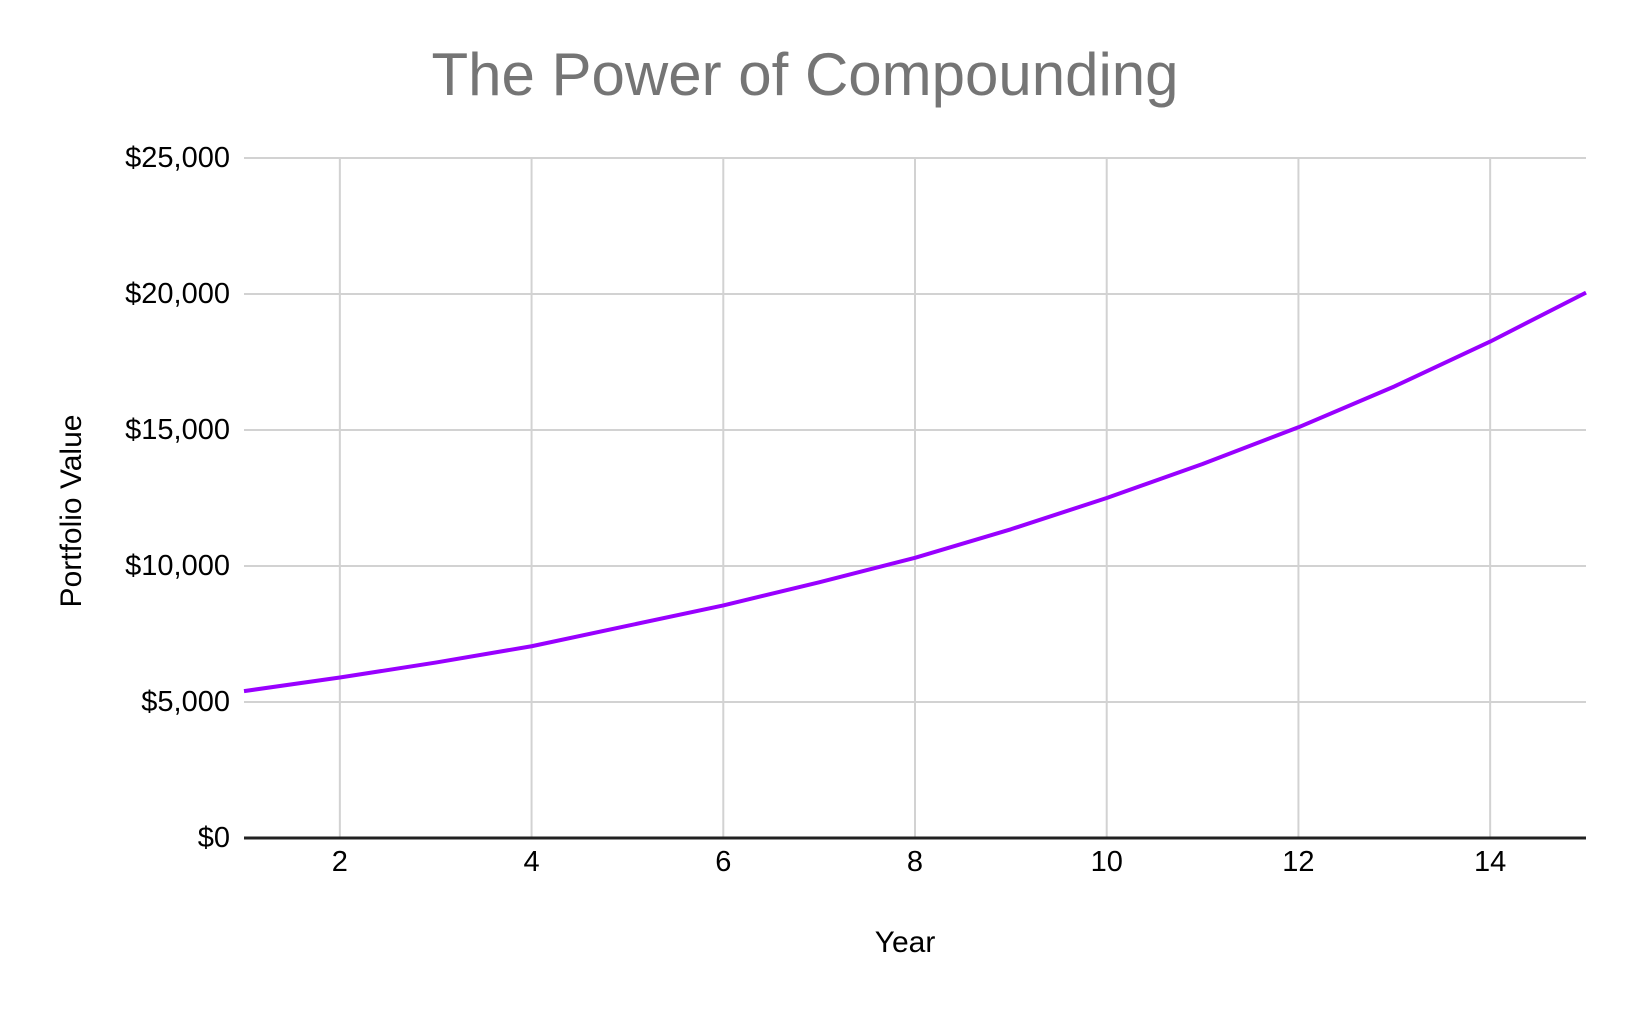 The height and width of the screenshot is (1012, 1636). What do you see at coordinates (532, 862) in the screenshot?
I see `x-tick-label: 4` at bounding box center [532, 862].